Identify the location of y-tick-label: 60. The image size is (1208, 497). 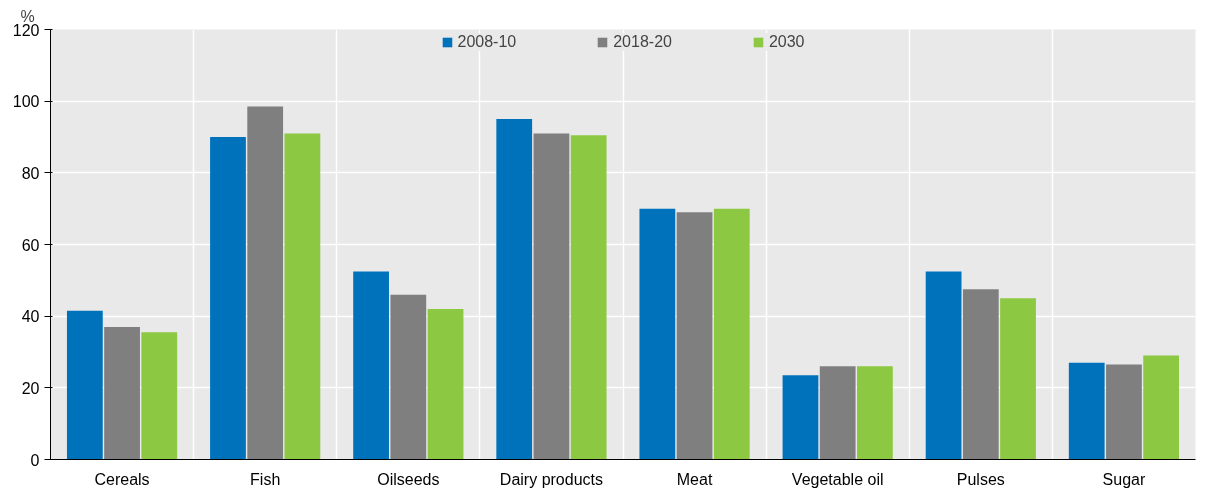
(30, 245).